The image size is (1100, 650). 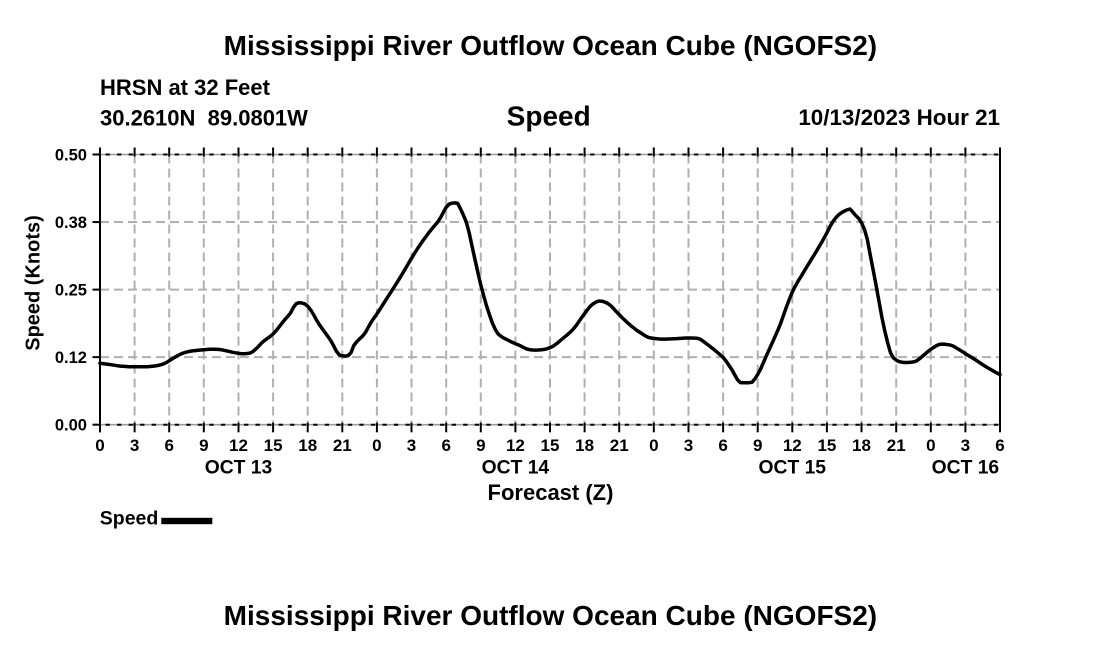 I want to click on svg-text: HRSN at 32 Feet, so click(x=185, y=87).